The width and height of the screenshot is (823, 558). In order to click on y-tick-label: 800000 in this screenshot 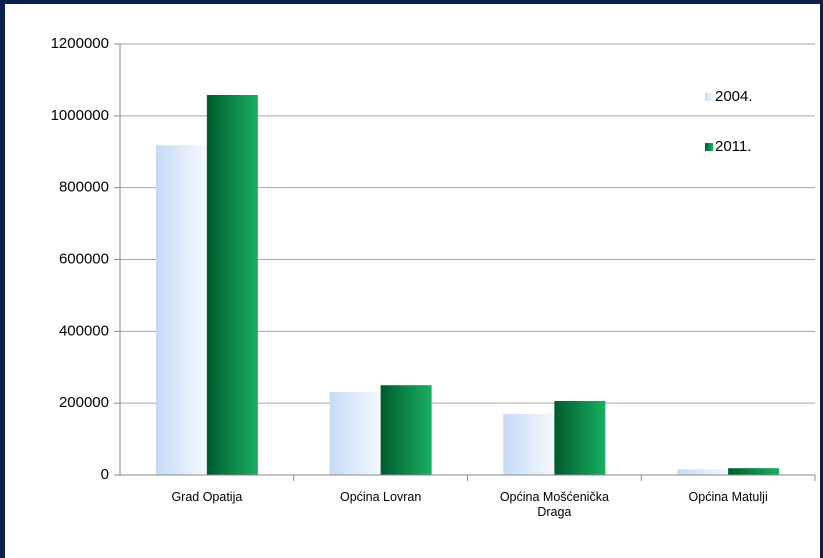, I will do `click(84, 187)`.